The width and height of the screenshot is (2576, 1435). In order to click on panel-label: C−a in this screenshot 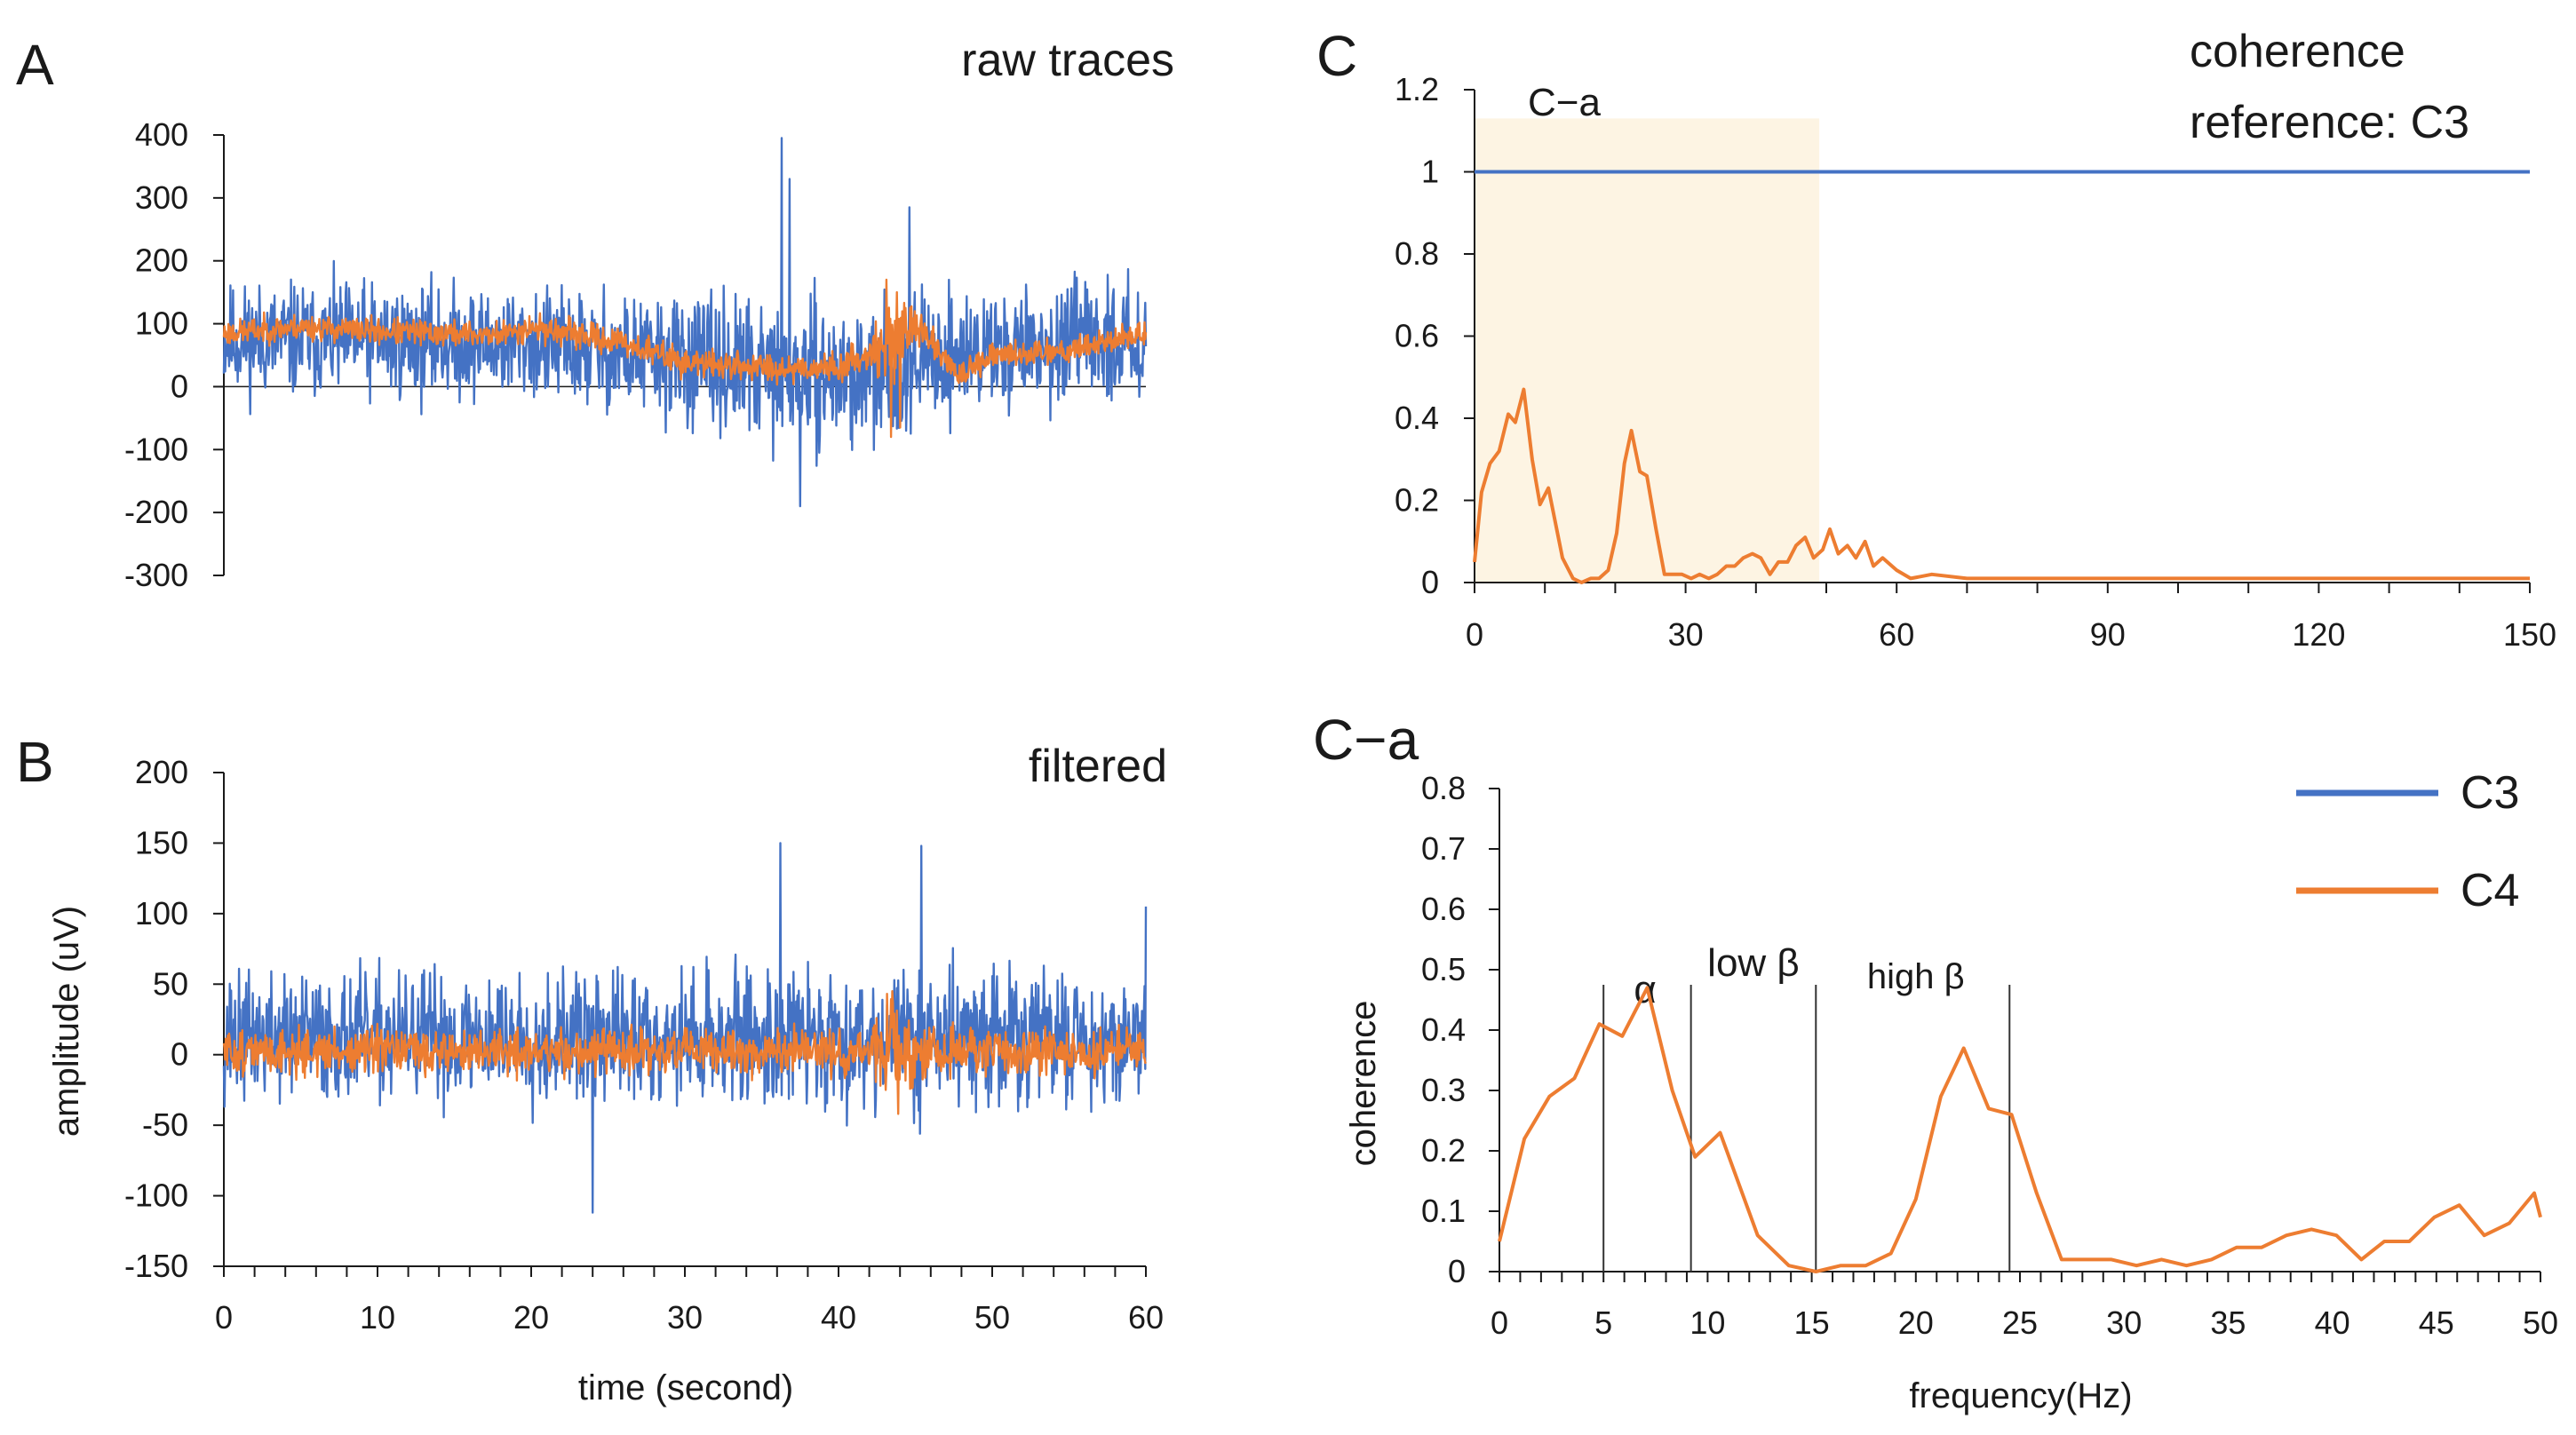, I will do `click(1366, 740)`.